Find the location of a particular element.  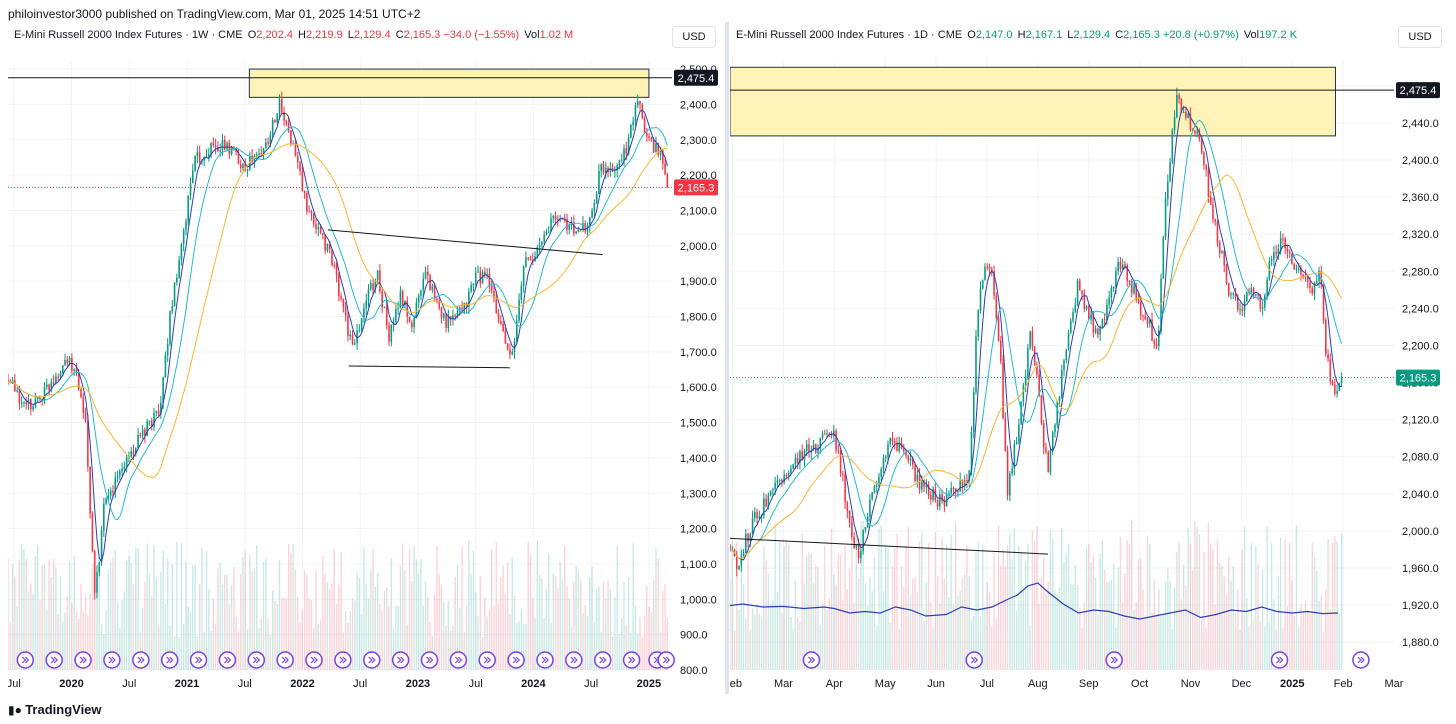

panel-divider is located at coordinates (727, 358).